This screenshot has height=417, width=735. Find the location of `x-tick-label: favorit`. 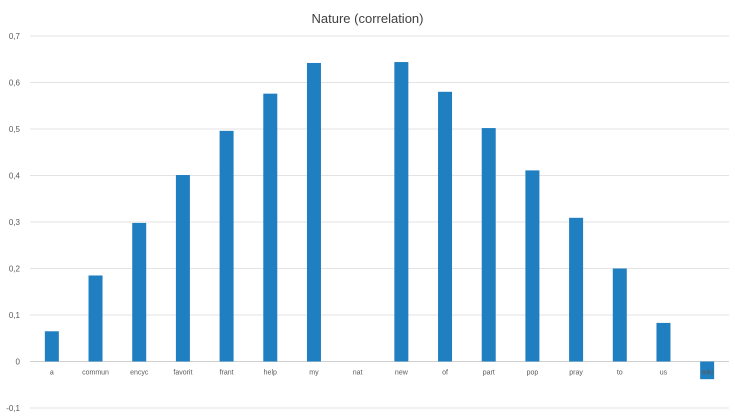

x-tick-label: favorit is located at coordinates (182, 373).